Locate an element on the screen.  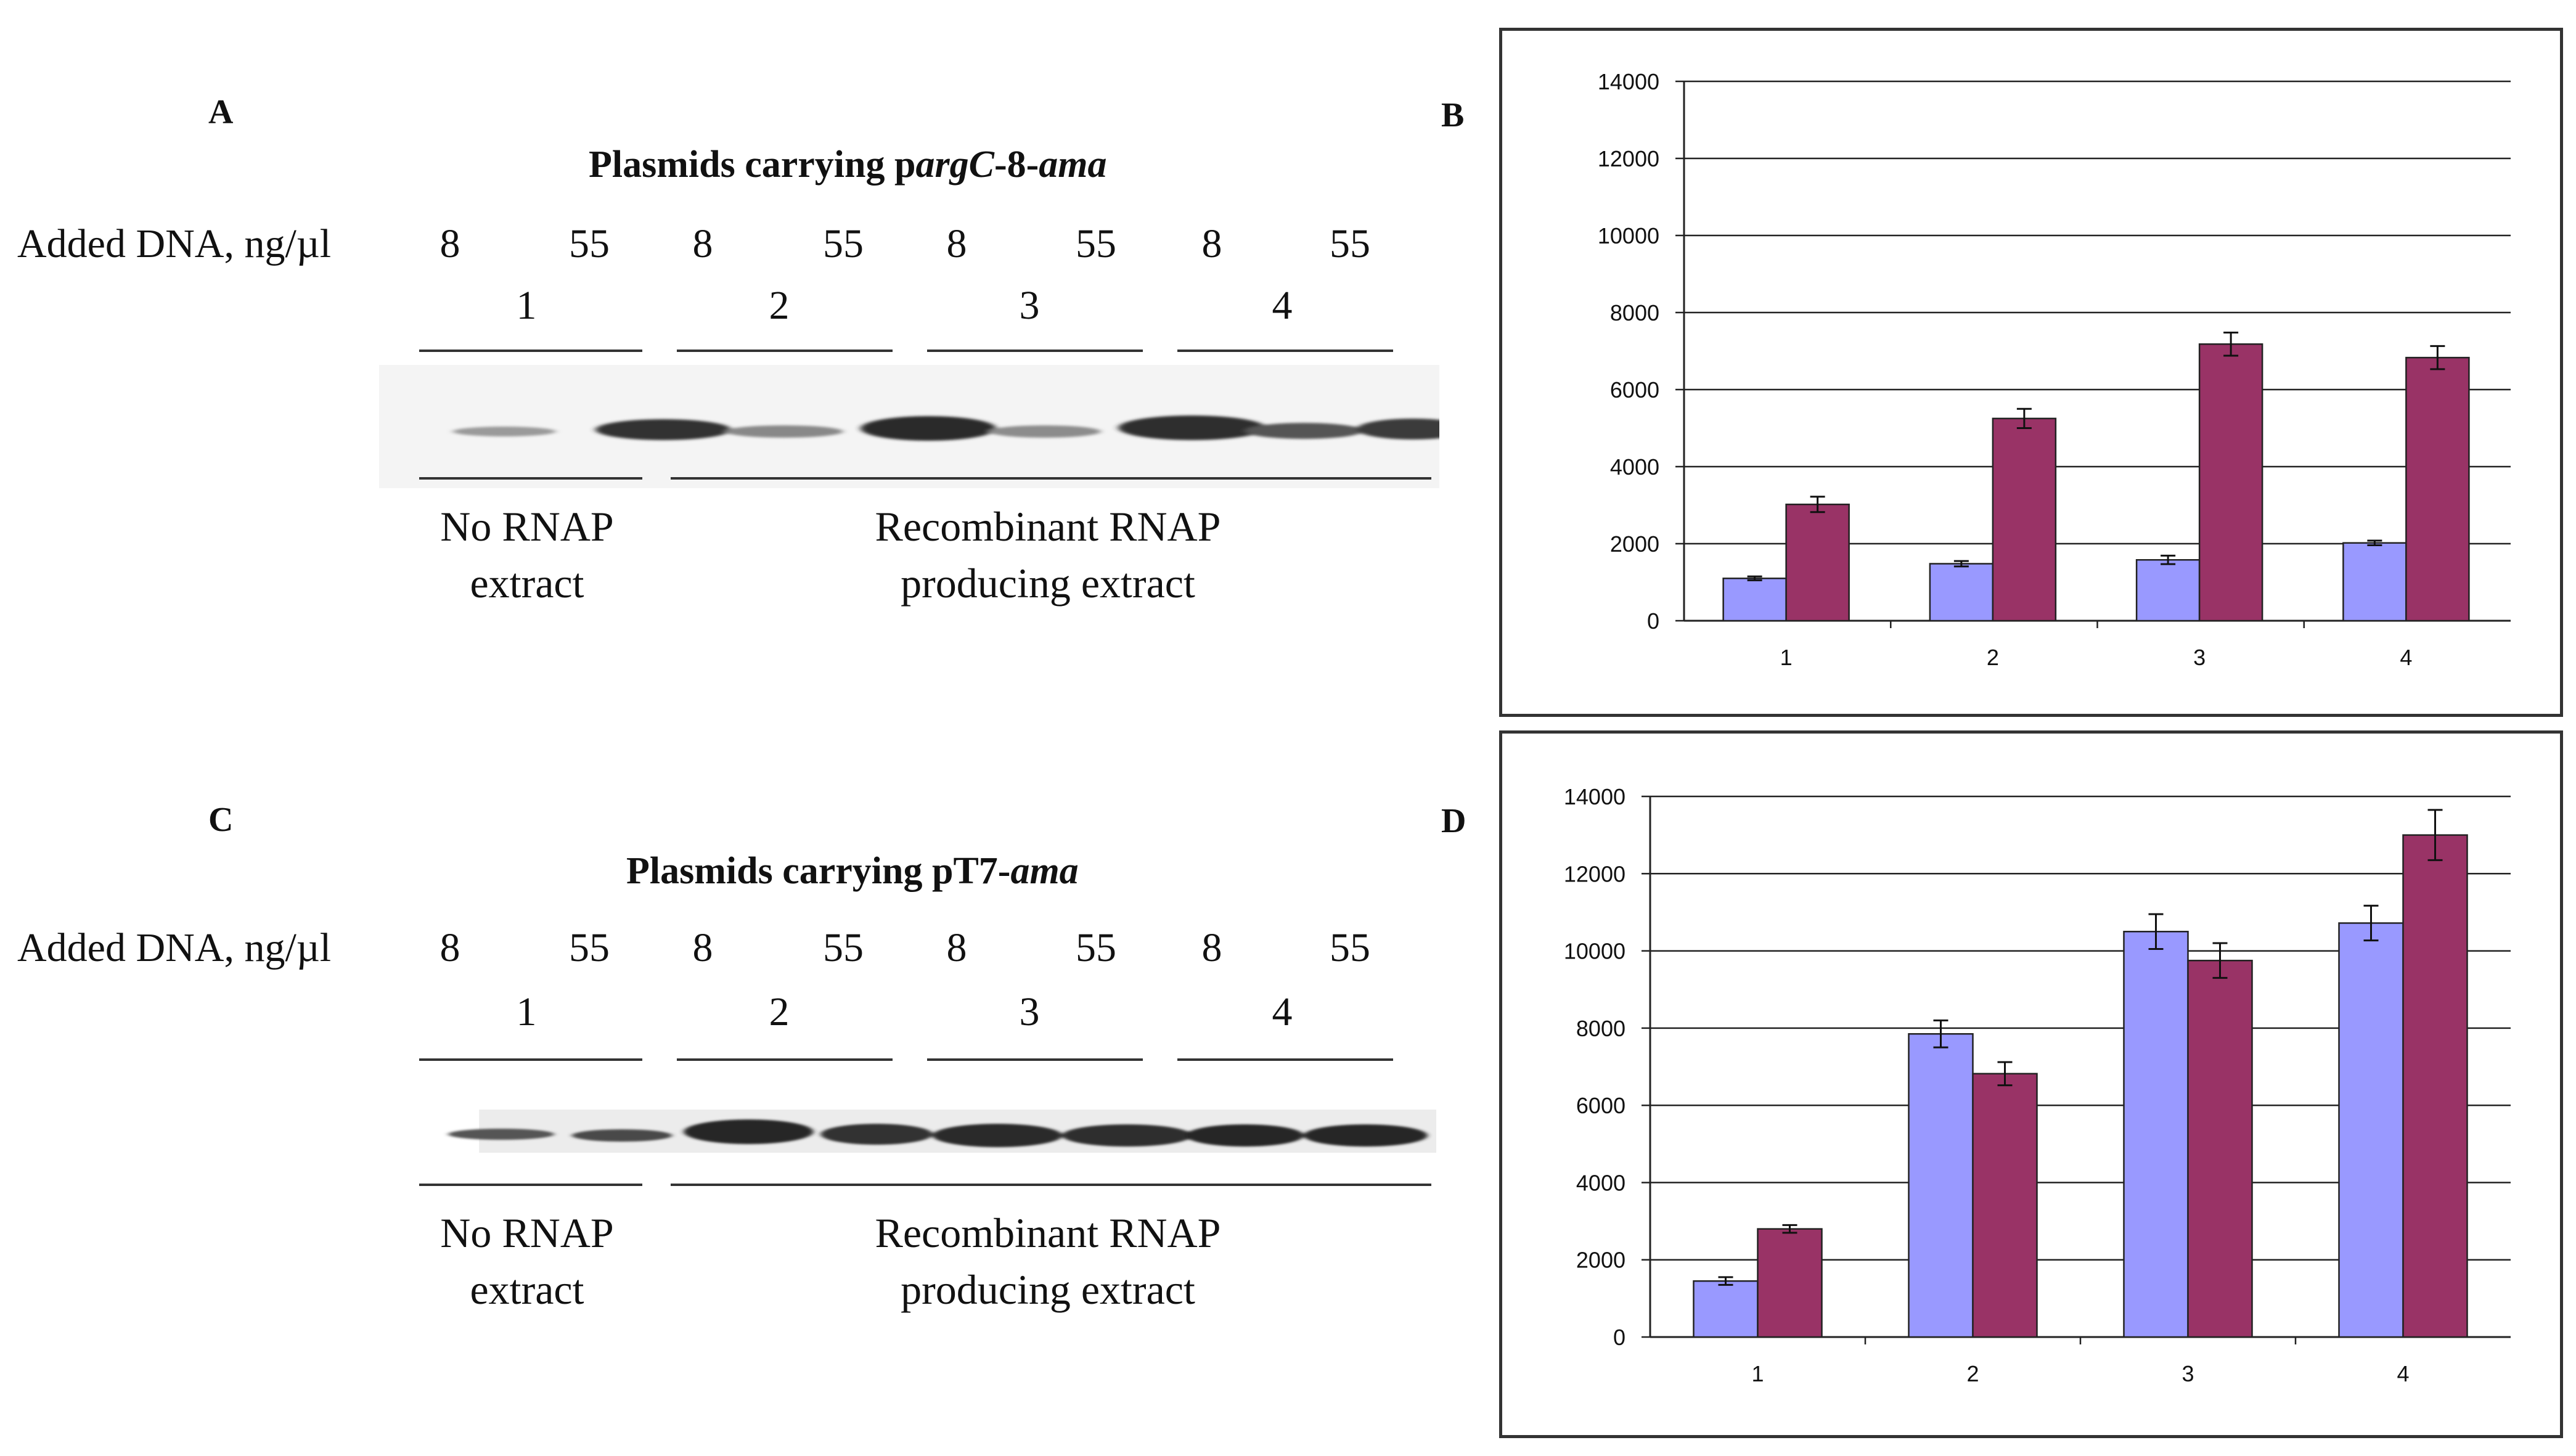
panel-d-letter: D is located at coordinates (1453, 821).